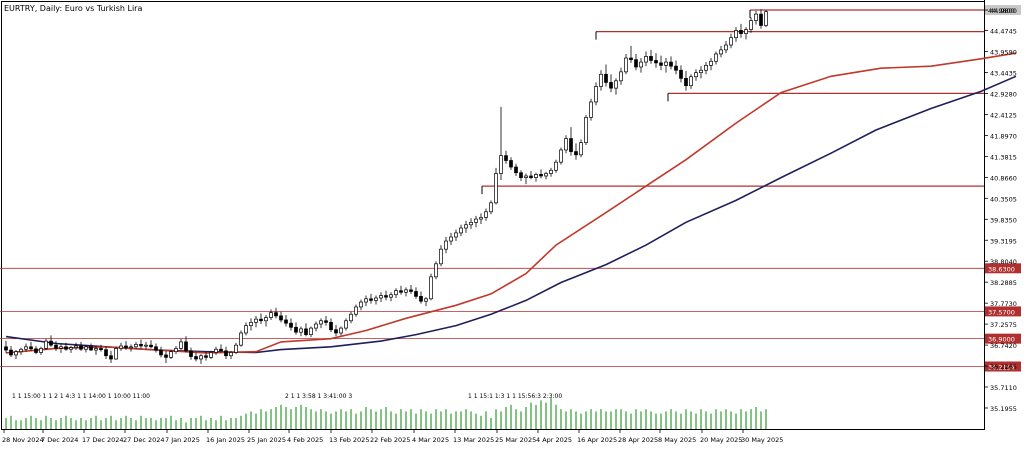 The width and height of the screenshot is (1024, 451). I want to click on x-tick-label: 25 Jan 2025, so click(266, 440).